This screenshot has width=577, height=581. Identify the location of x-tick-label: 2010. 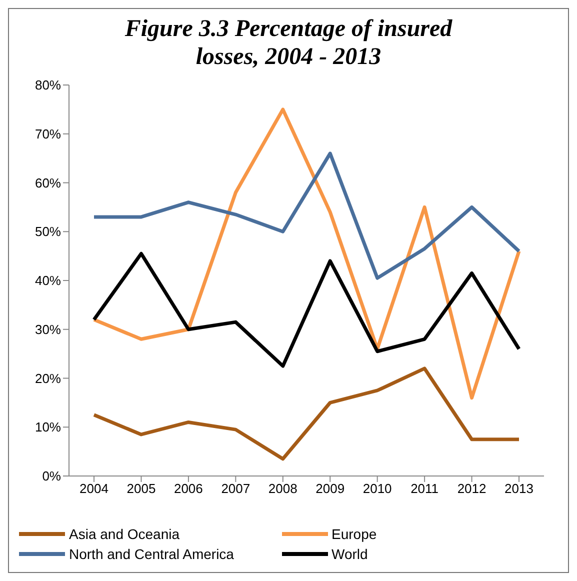
(377, 488).